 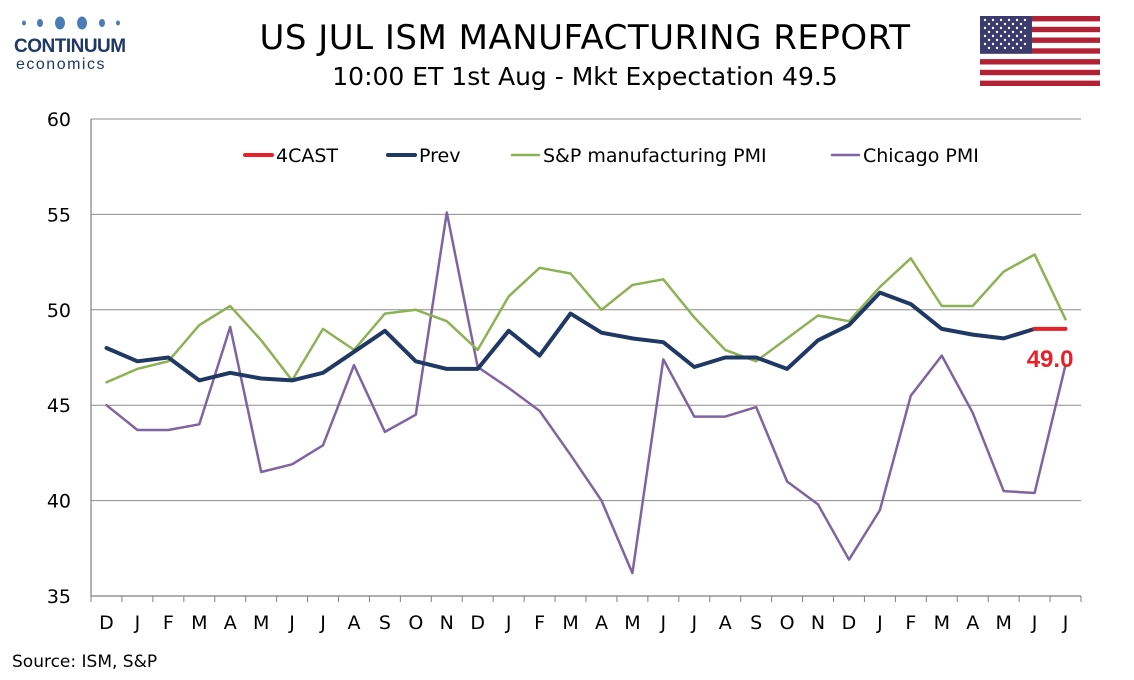 What do you see at coordinates (59, 311) in the screenshot?
I see `y-tick-label: 50` at bounding box center [59, 311].